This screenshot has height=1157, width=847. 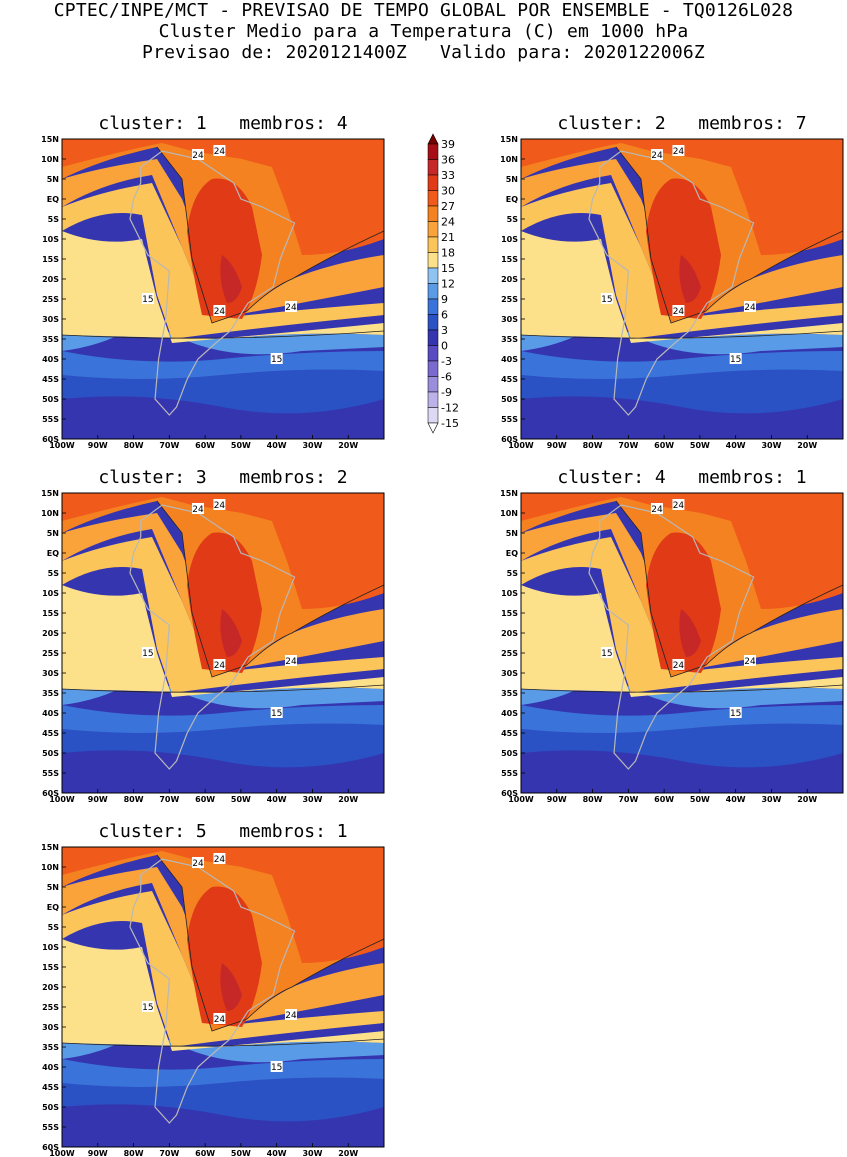 I want to click on colorbar-label: 21, so click(x=448, y=237).